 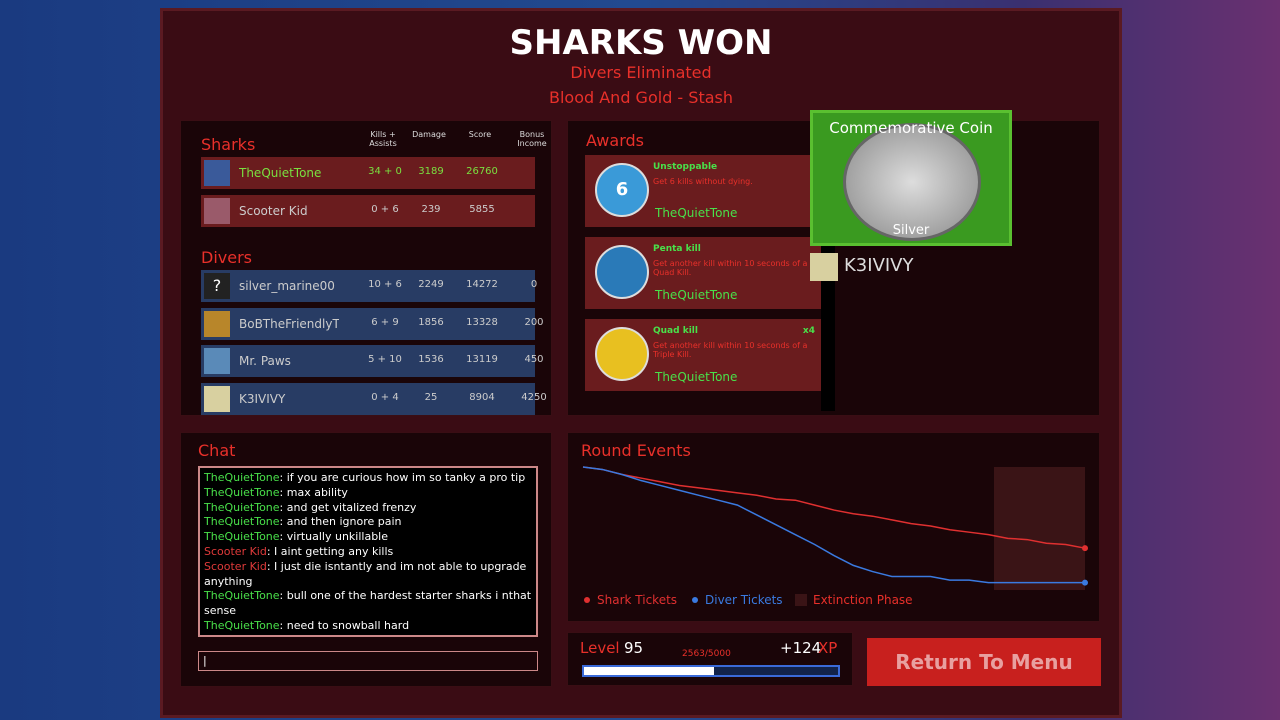 I want to click on stat: 13119, so click(x=482, y=359).